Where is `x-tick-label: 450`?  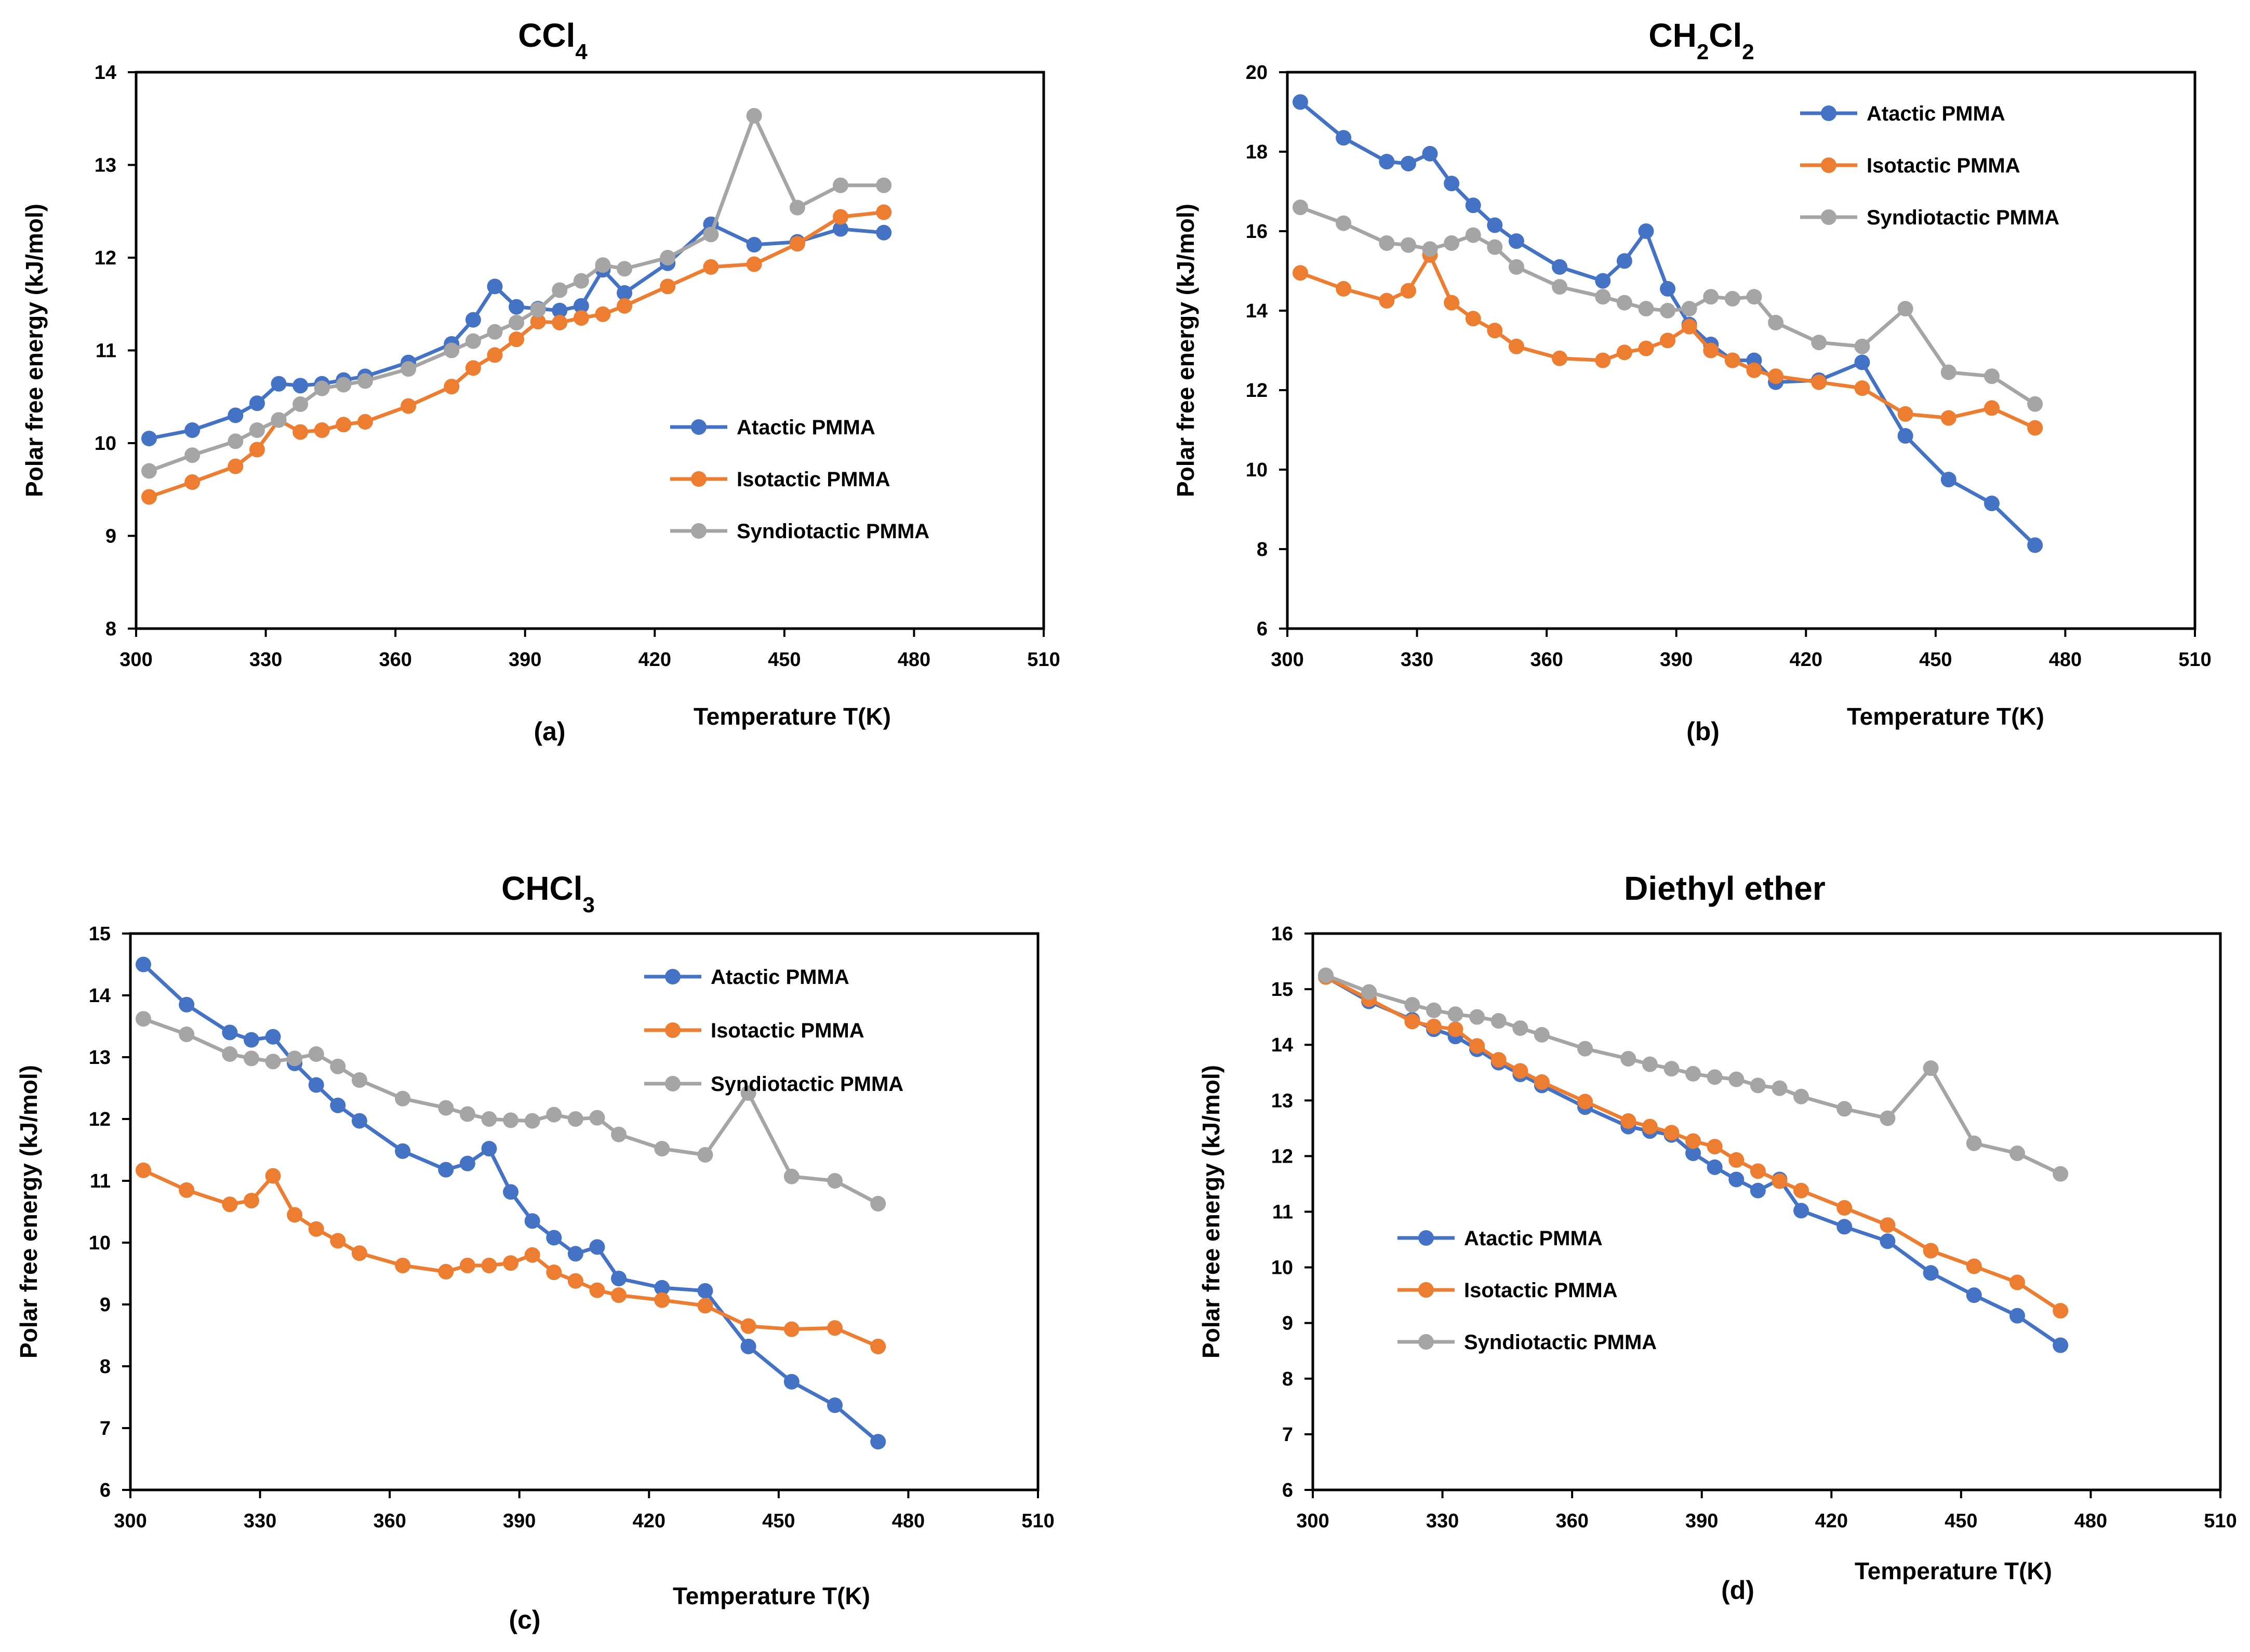
x-tick-label: 450 is located at coordinates (1961, 1521).